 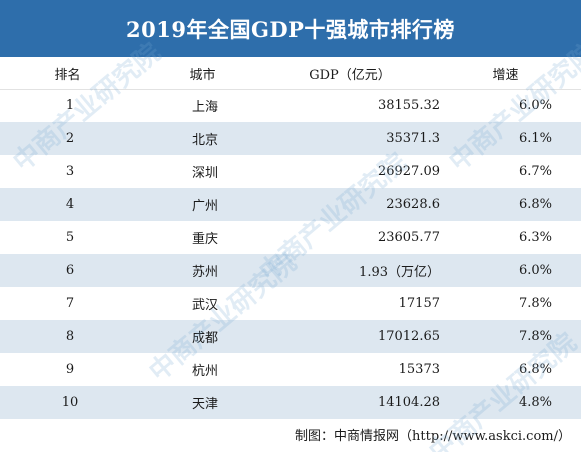 I want to click on gdp-cell: 38155.32, so click(x=408, y=105).